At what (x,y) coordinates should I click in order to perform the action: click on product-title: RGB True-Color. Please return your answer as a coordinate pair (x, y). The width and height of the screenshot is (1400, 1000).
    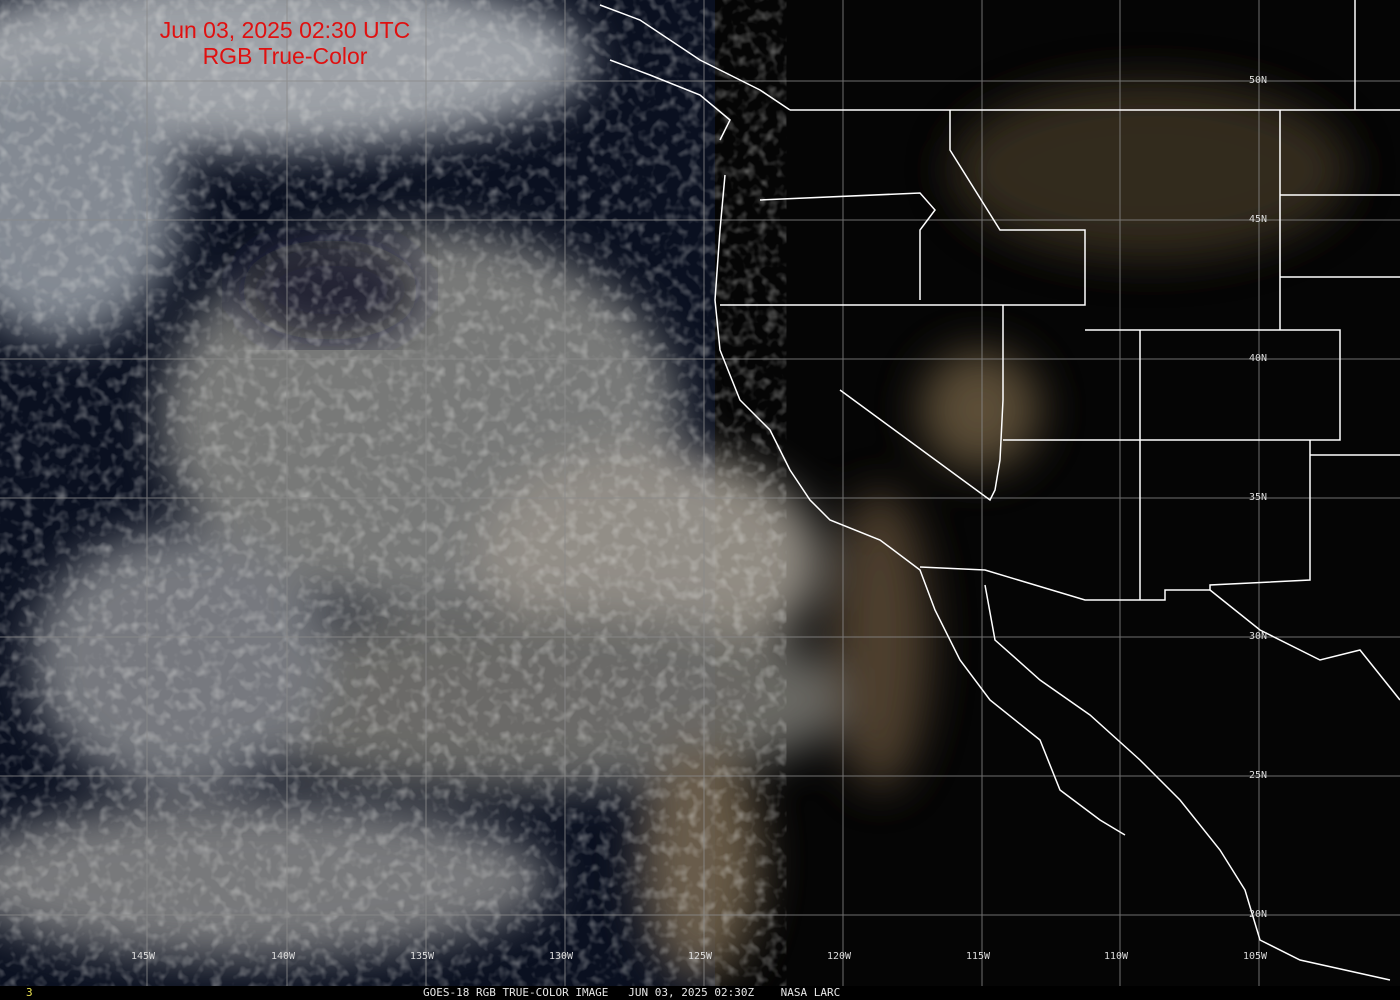
    Looking at the image, I should click on (285, 56).